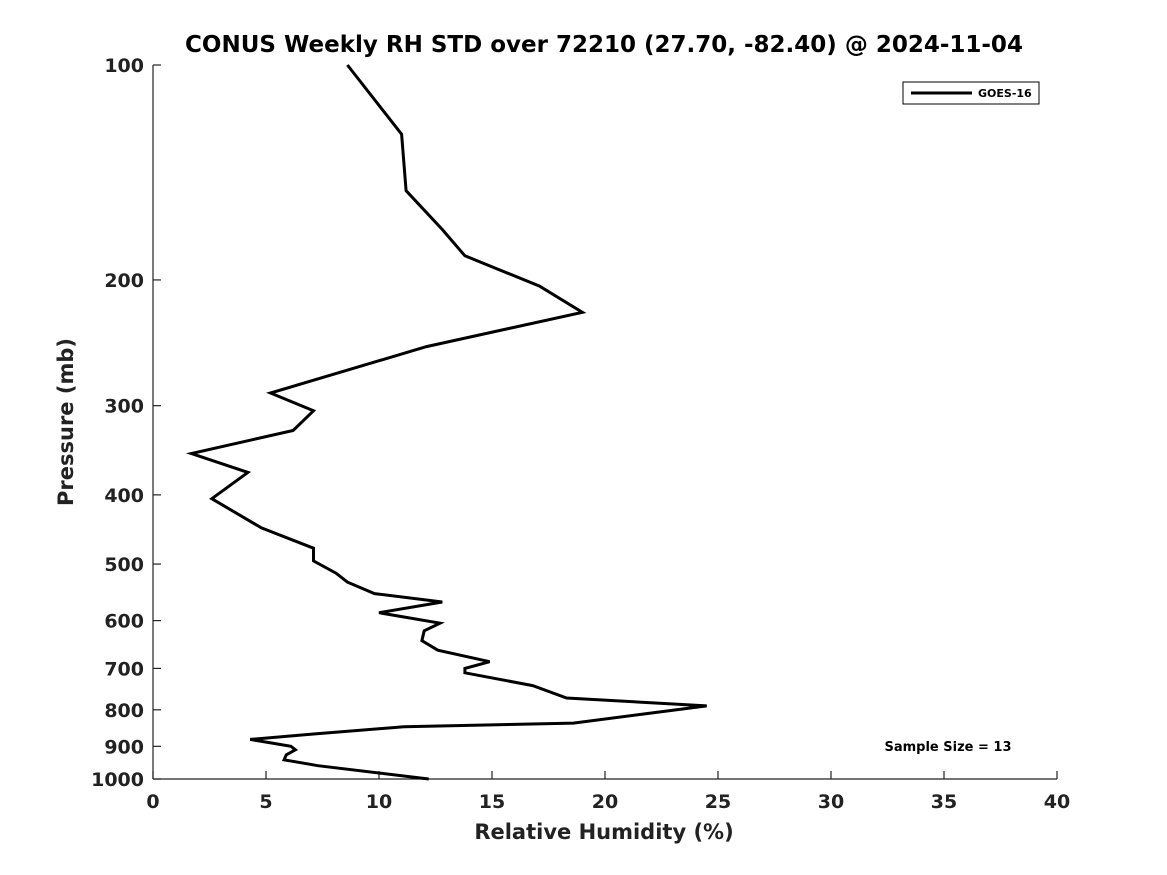 The height and width of the screenshot is (875, 1167). Describe the element at coordinates (944, 802) in the screenshot. I see `x-tick-label: 35` at that location.